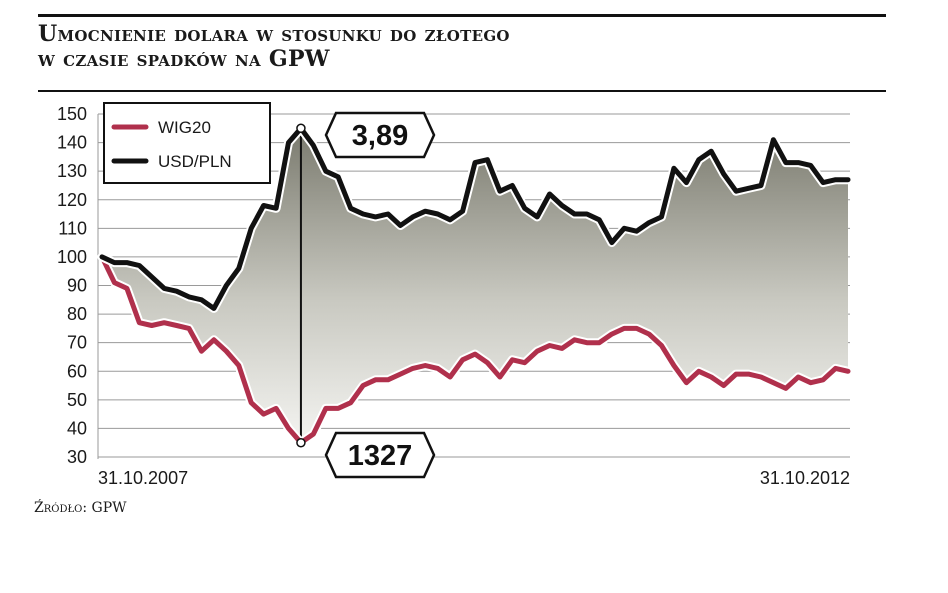  What do you see at coordinates (184, 59) in the screenshot?
I see `chart-title-line-2: w czasie spadków na GPW` at bounding box center [184, 59].